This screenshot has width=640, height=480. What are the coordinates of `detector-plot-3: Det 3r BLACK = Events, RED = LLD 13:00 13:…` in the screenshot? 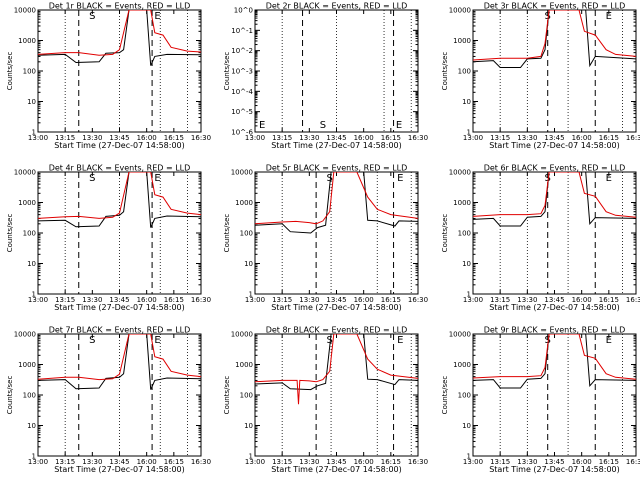 It's located at (540, 76).